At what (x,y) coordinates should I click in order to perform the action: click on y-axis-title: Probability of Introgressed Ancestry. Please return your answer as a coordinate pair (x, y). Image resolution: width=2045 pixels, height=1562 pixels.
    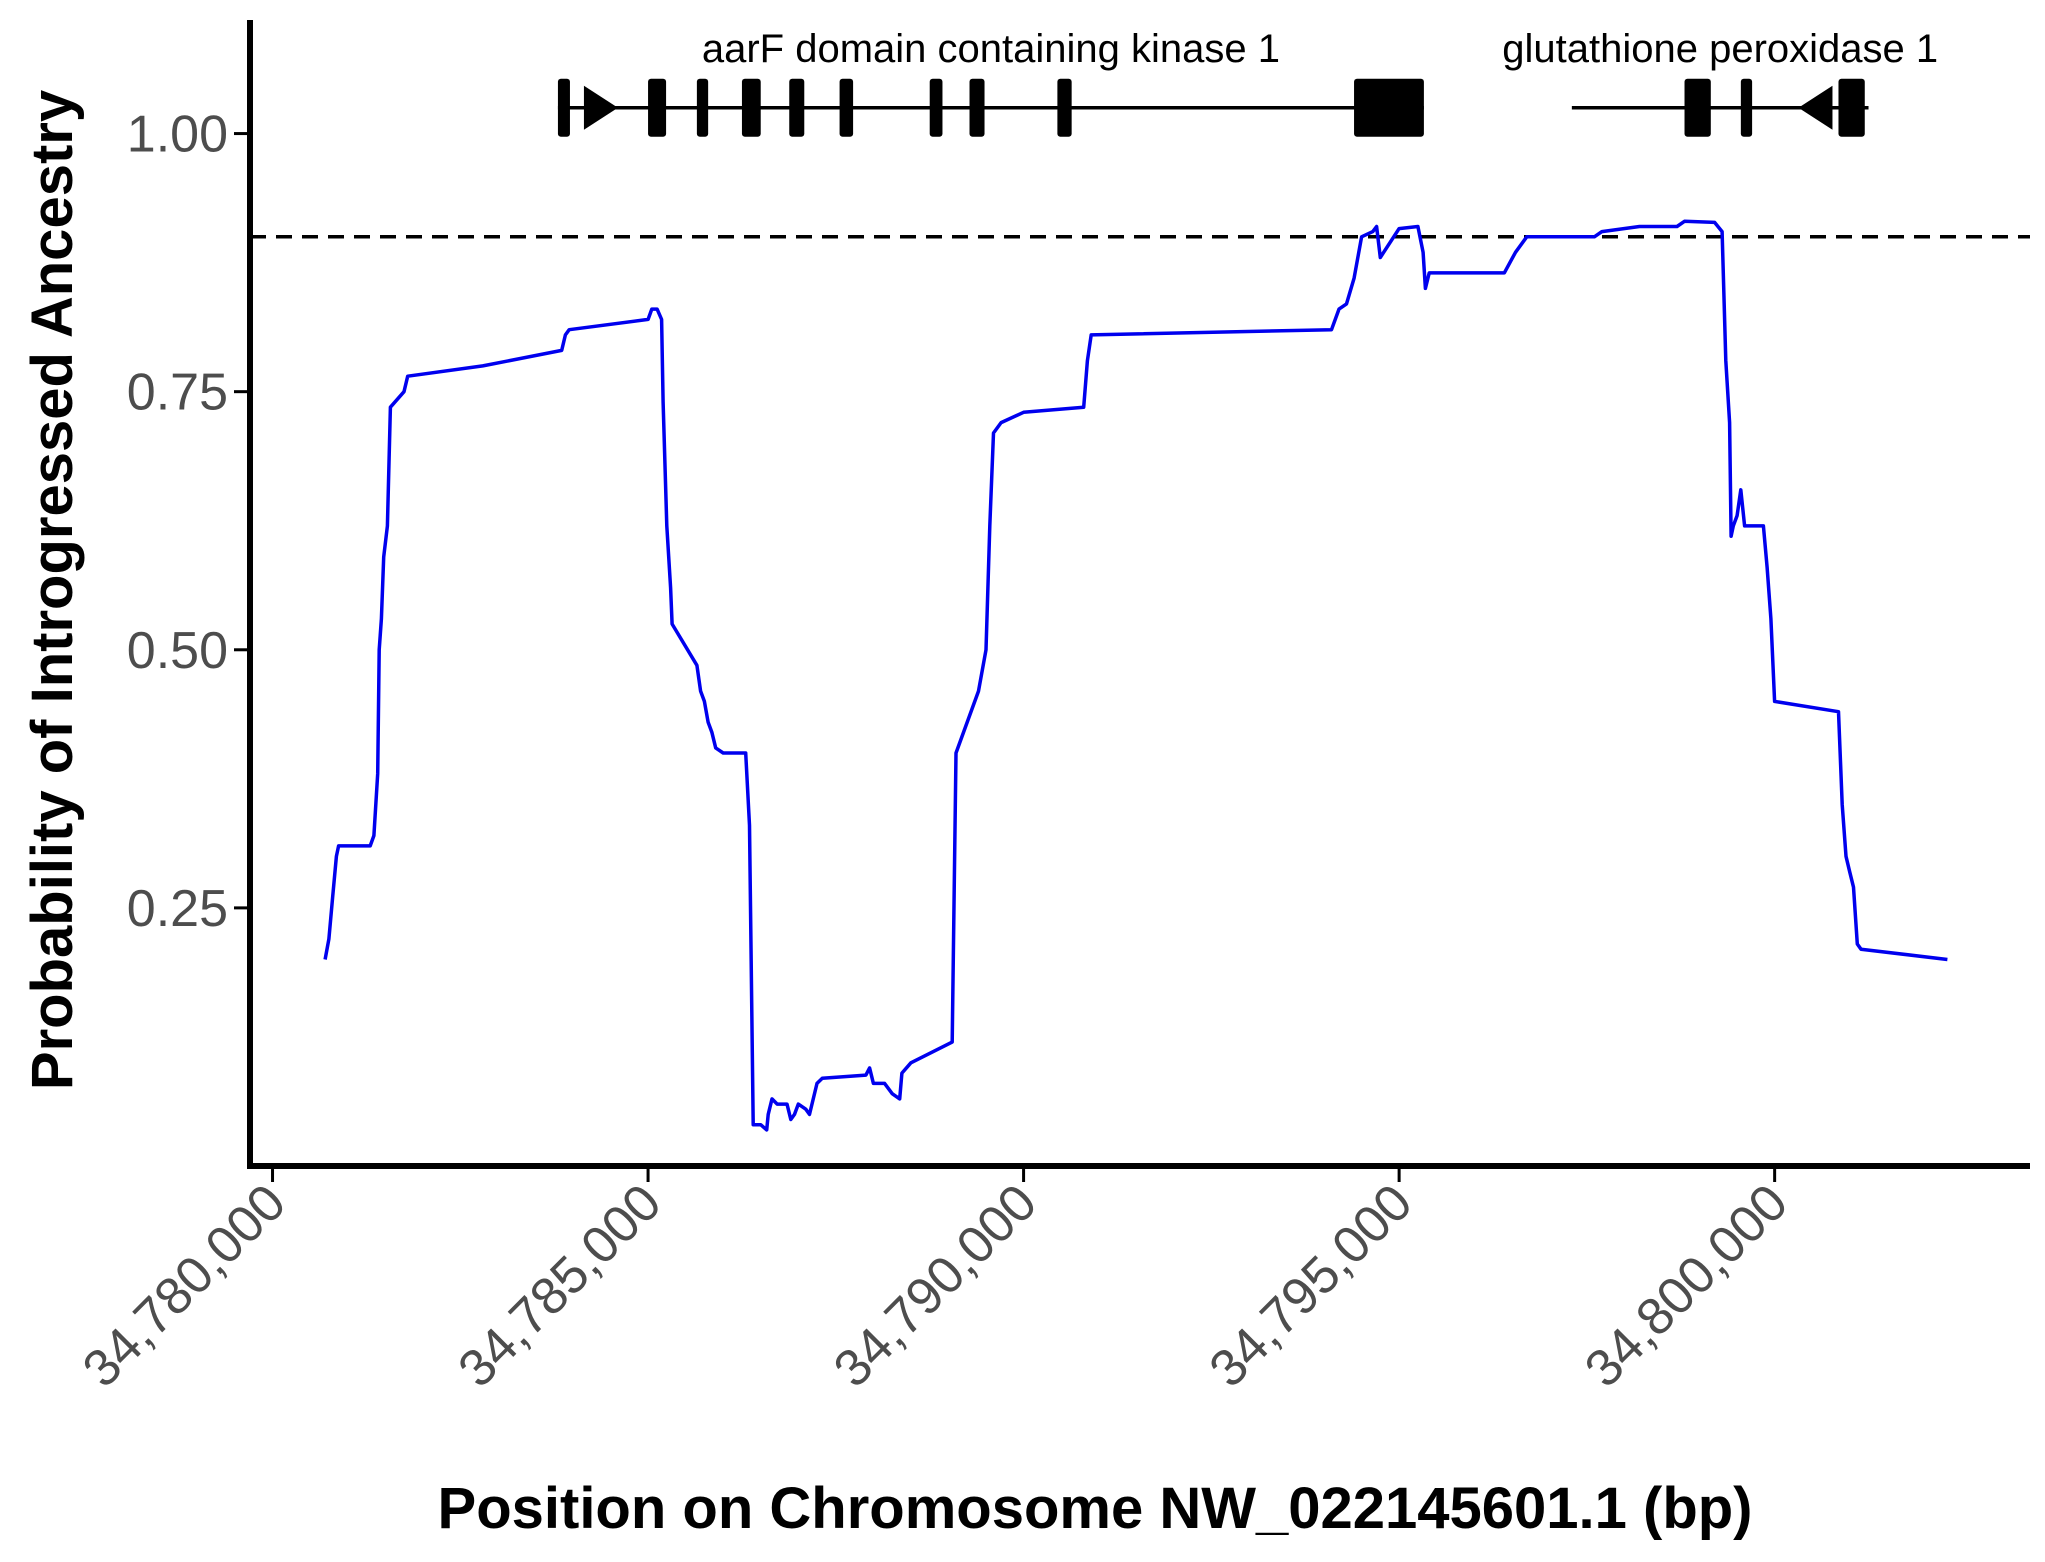
    Looking at the image, I should click on (52, 590).